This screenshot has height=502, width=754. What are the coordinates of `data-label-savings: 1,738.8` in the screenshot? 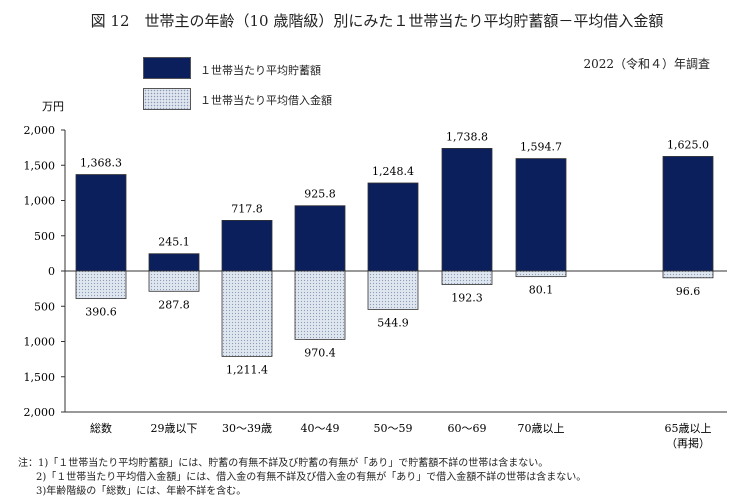 It's located at (467, 136).